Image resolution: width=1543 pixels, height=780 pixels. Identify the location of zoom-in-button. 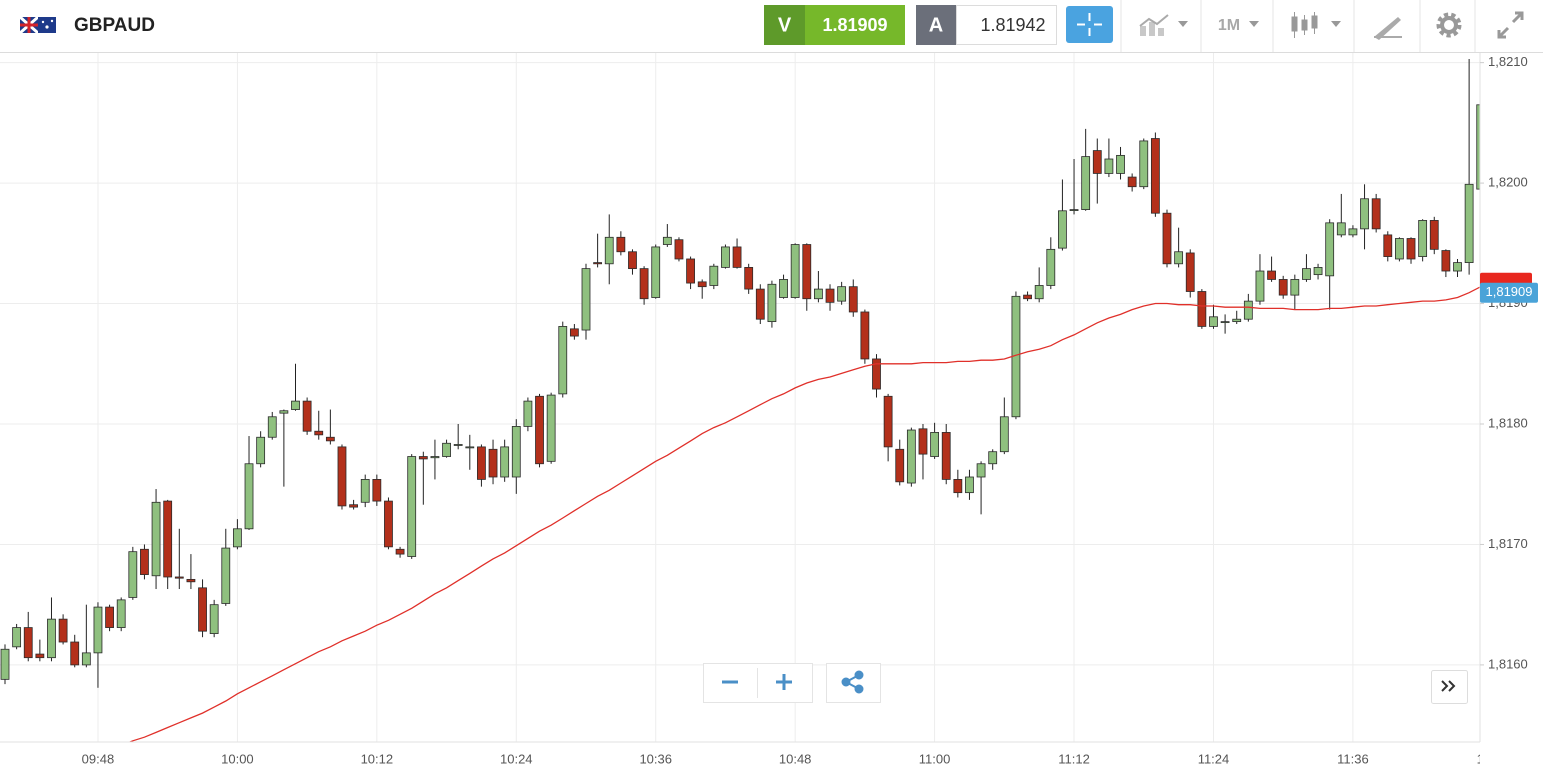
(784, 682).